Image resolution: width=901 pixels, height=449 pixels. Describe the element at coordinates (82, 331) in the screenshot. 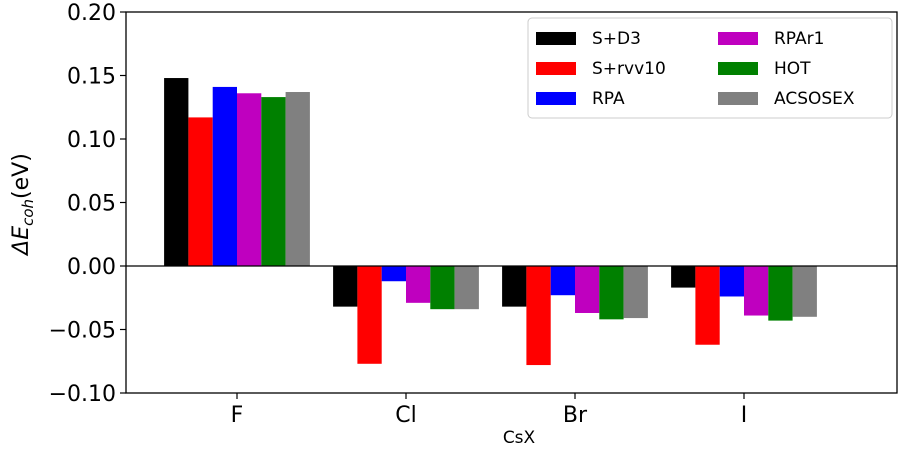

I see `y-tick-label: −0.05` at that location.